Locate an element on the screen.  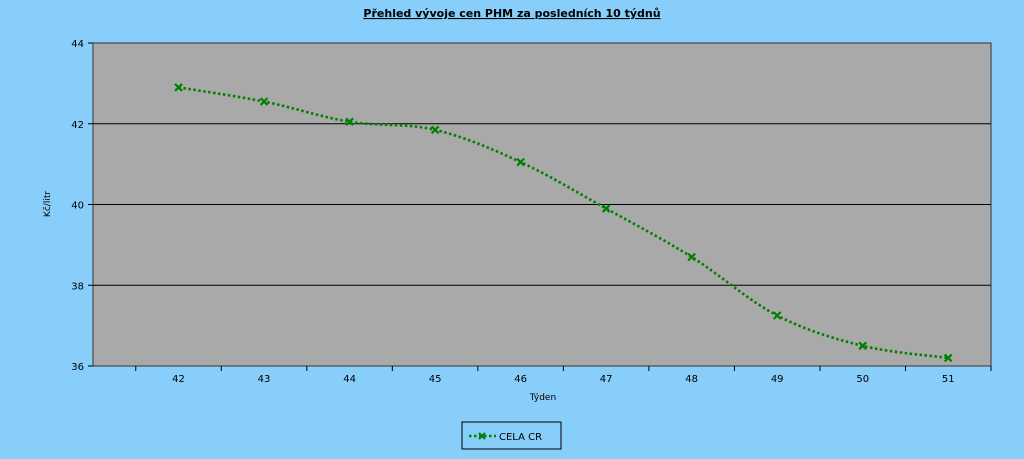
y-tick-label: 42 is located at coordinates (77, 125).